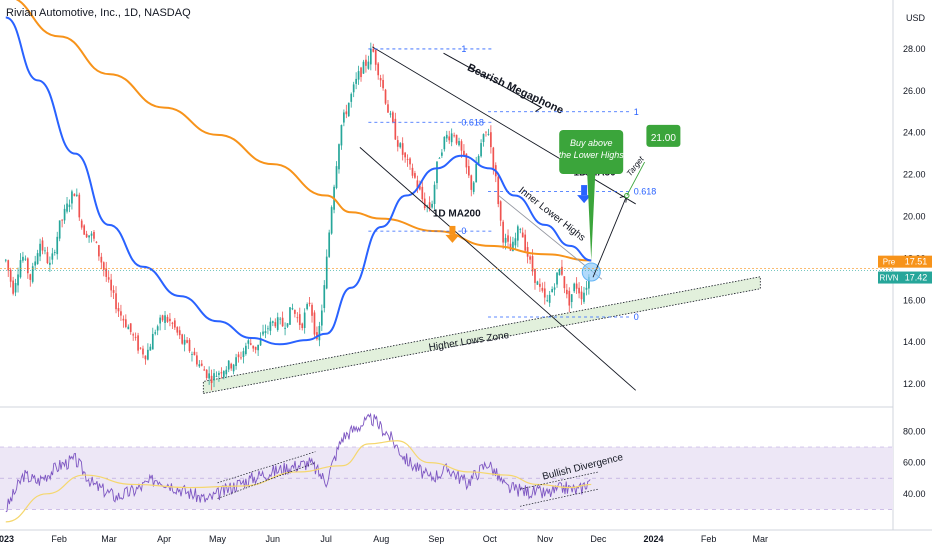 The image size is (932, 555). I want to click on last-price-tag-name: Pre, so click(889, 262).